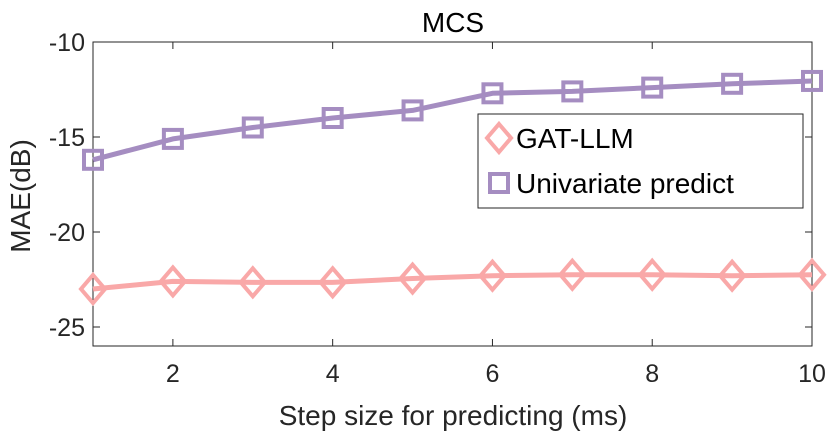 This screenshot has width=831, height=440. Describe the element at coordinates (492, 374) in the screenshot. I see `x-tick-label: 6` at that location.